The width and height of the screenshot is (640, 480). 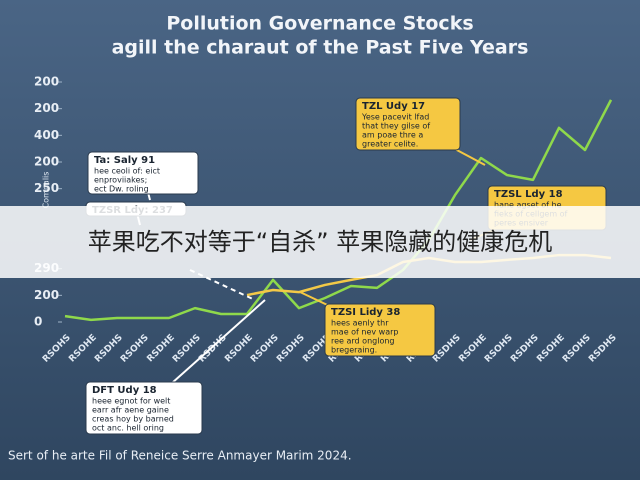 What do you see at coordinates (46, 135) in the screenshot?
I see `y-tick-label: 400` at bounding box center [46, 135].